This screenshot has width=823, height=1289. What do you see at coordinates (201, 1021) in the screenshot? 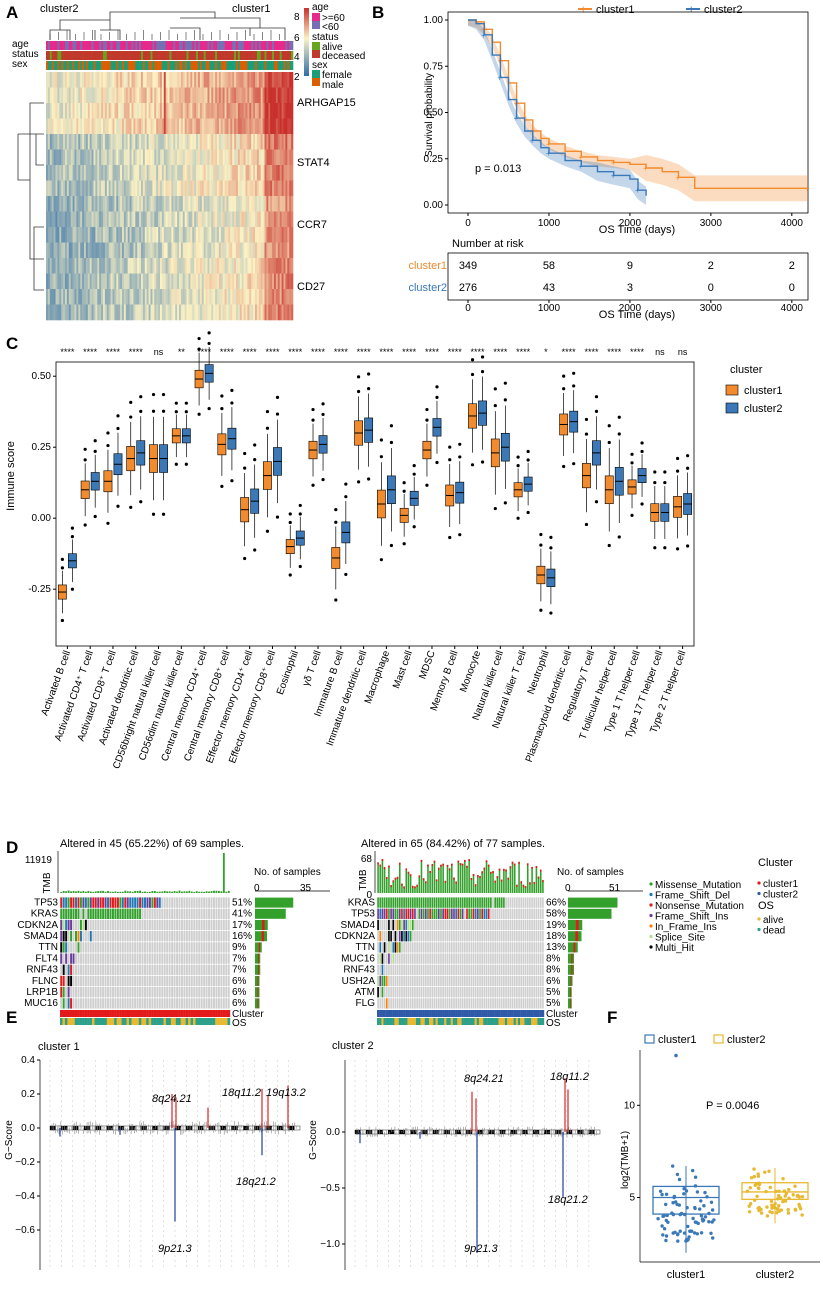
I see `track-os-cell` at bounding box center [201, 1021].